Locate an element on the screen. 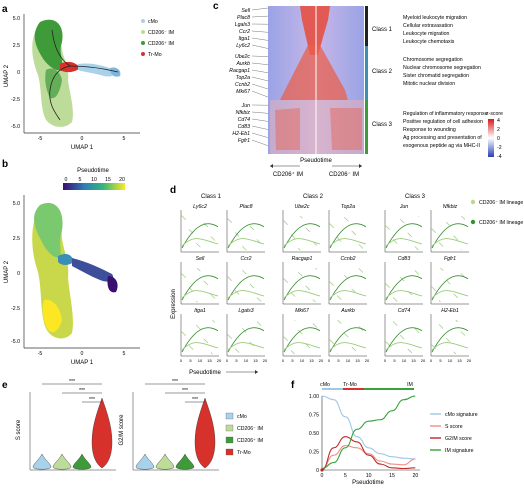 The width and height of the screenshot is (524, 488). zscore-label: z-score is located at coordinates (494, 114).